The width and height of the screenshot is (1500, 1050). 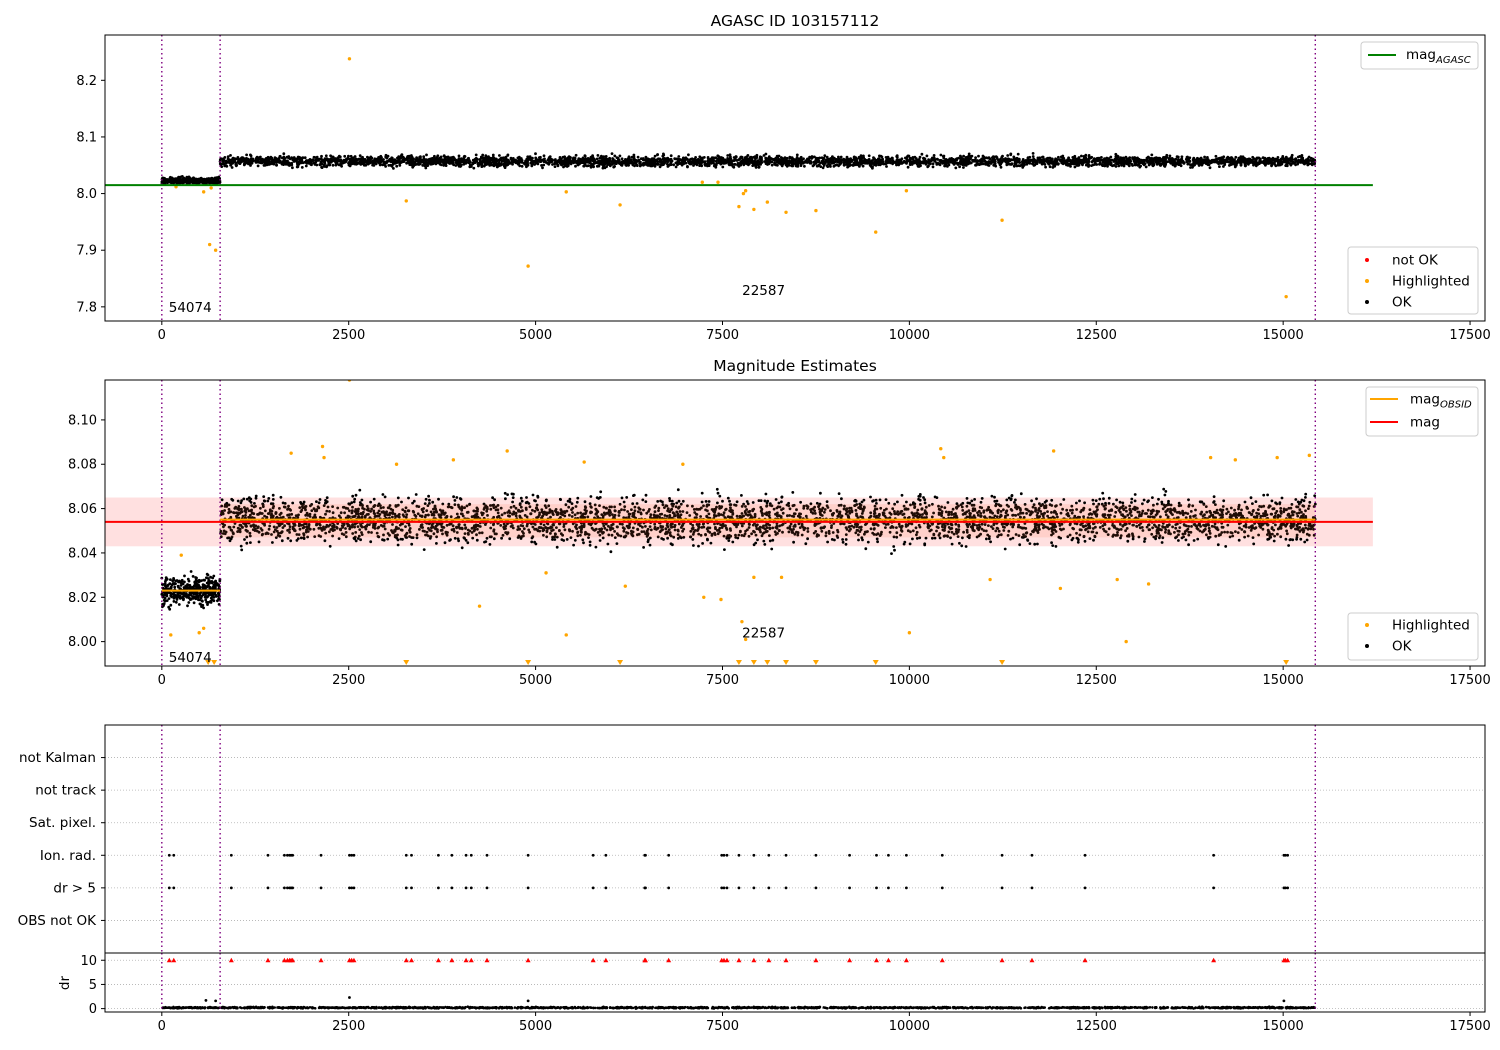 I want to click on legend-label-main: mag, so click(x=1421, y=55).